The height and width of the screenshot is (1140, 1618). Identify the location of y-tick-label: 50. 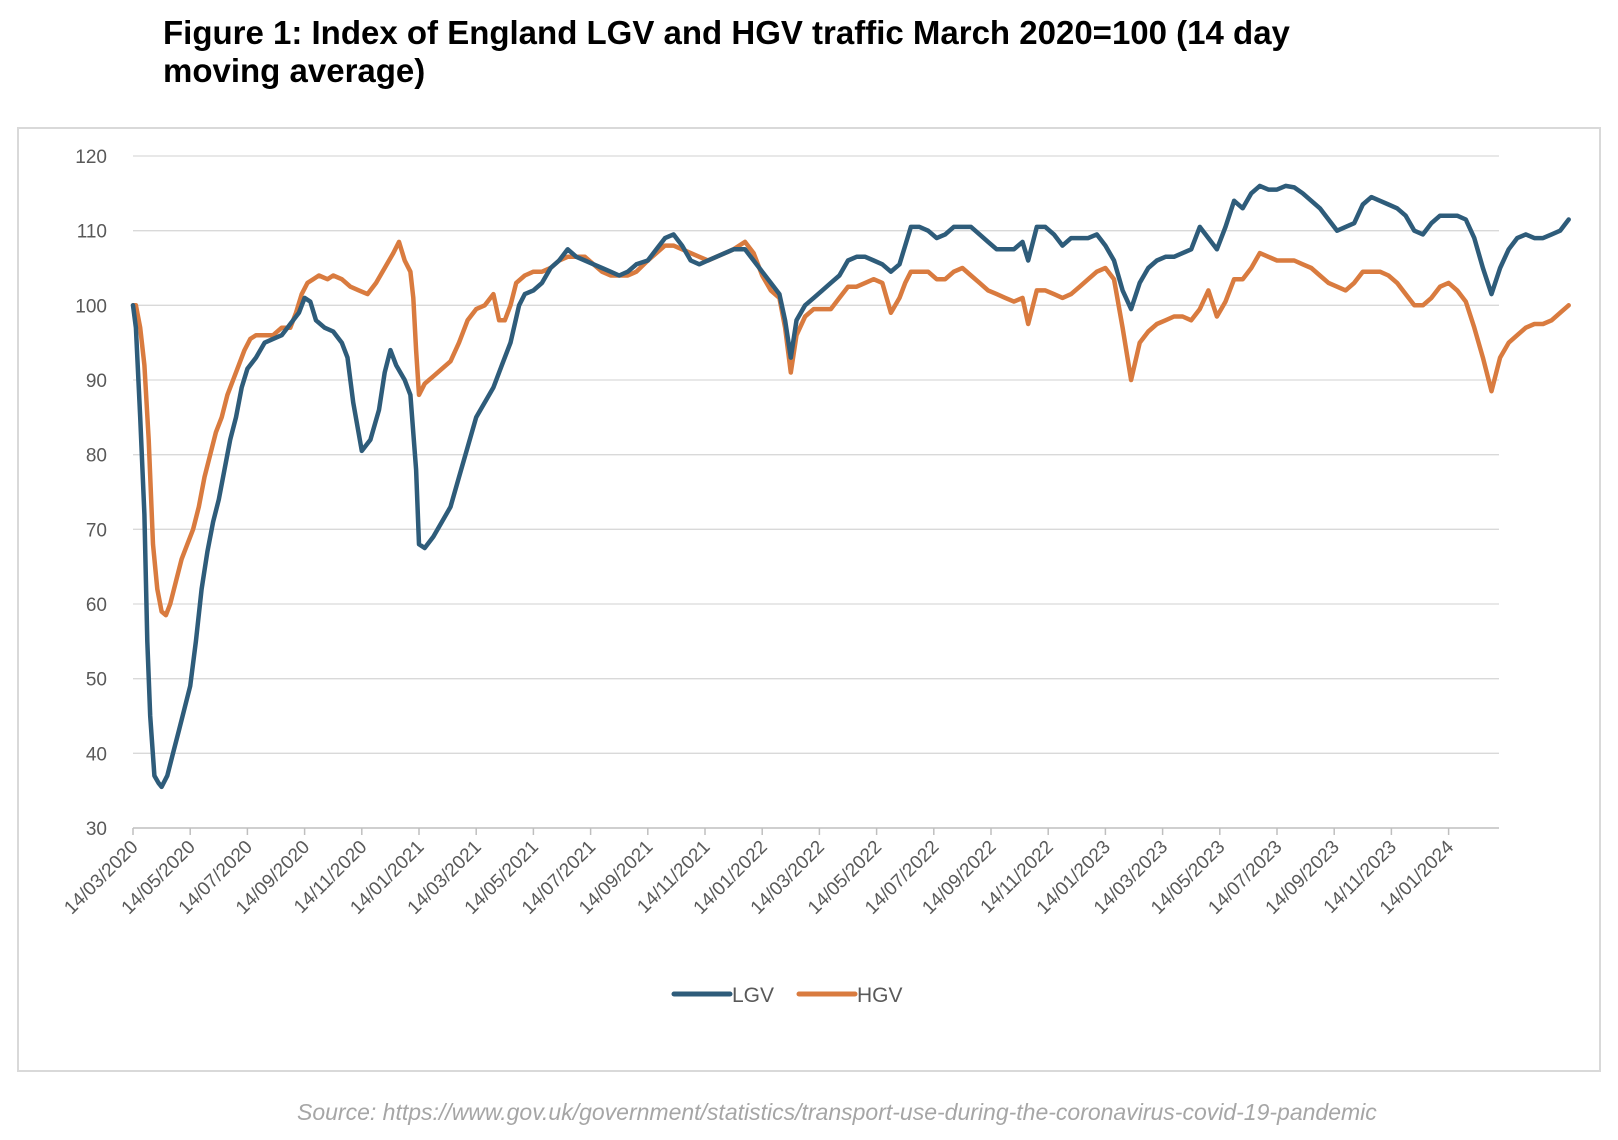
(96, 680).